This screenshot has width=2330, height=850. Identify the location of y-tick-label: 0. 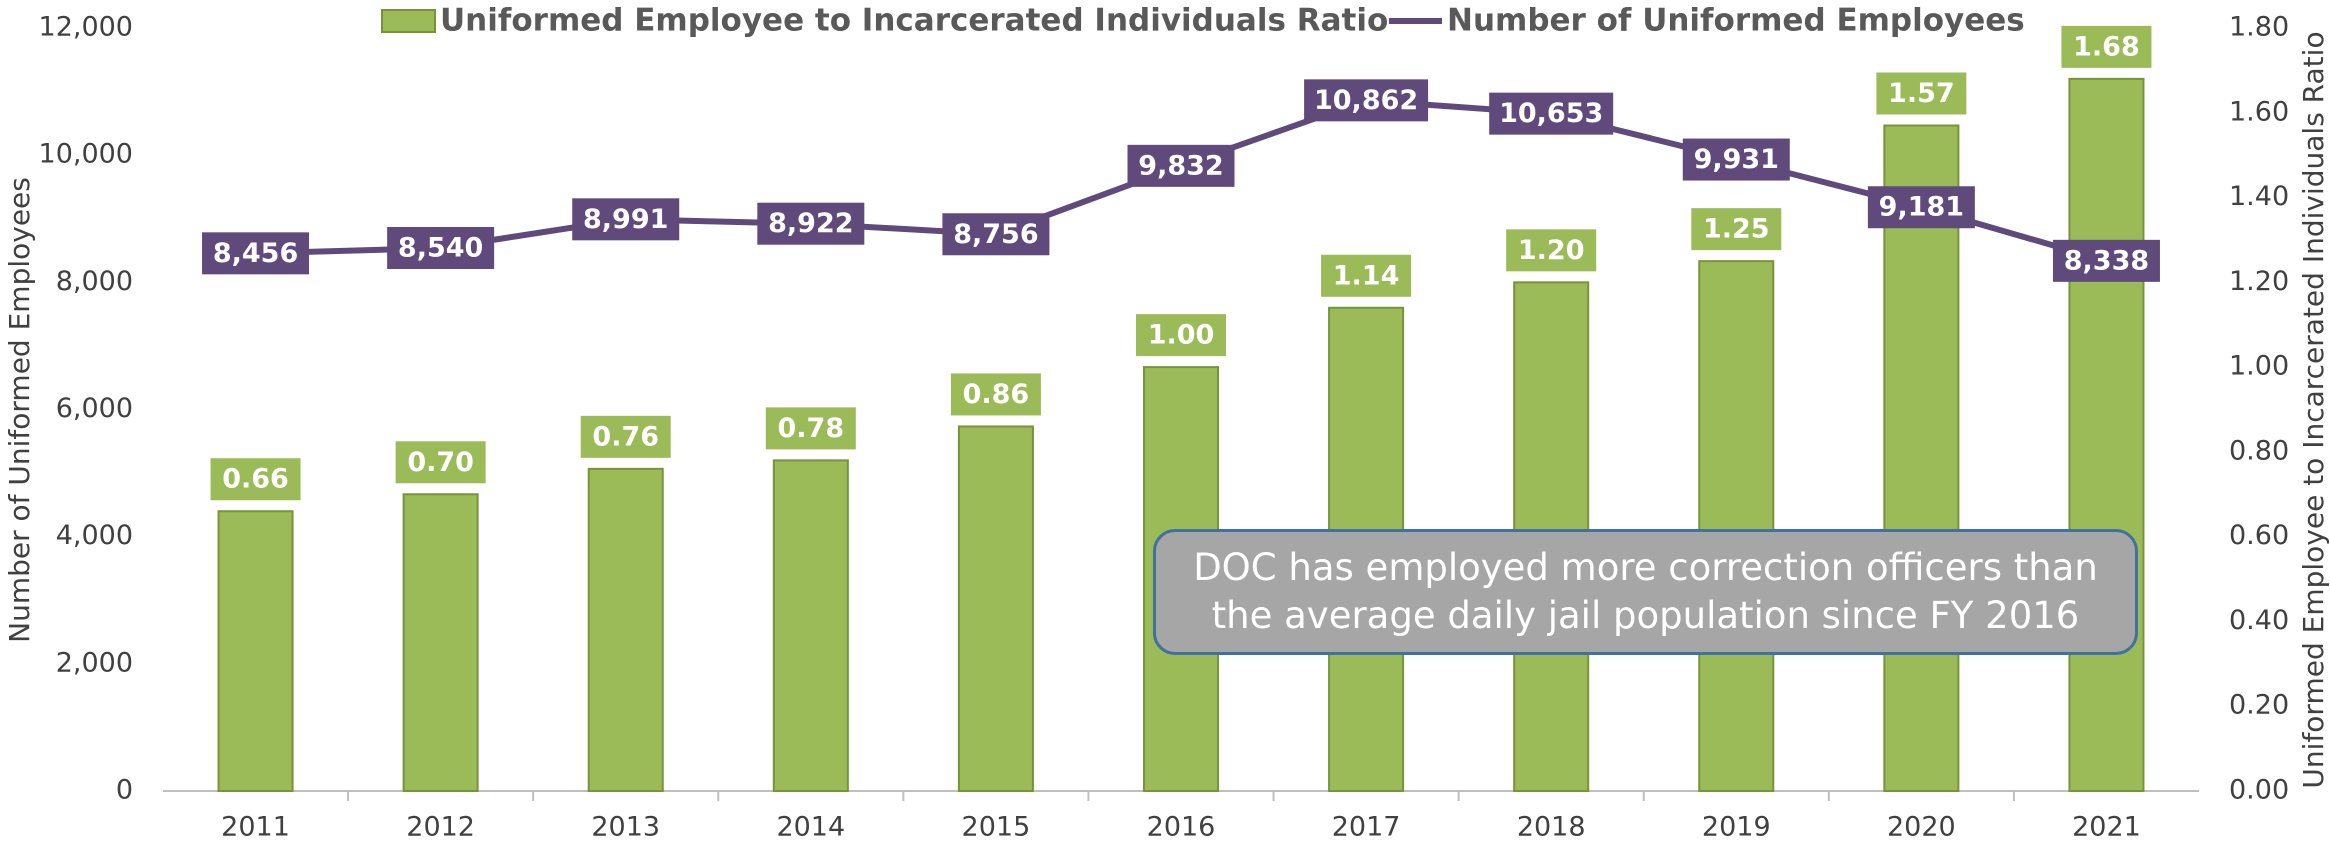
(124, 790).